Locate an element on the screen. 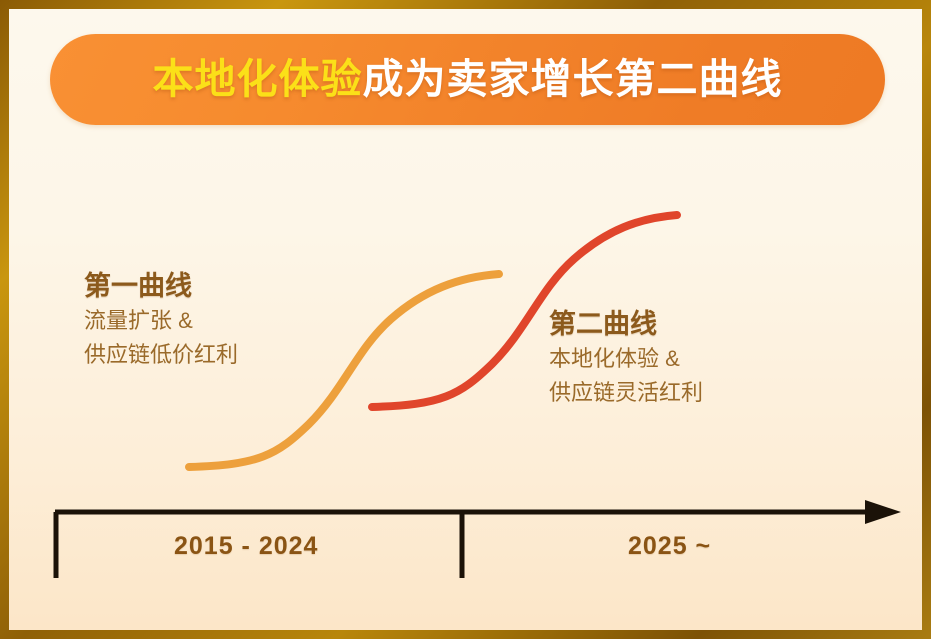 Image resolution: width=931 pixels, height=639 pixels. second-curve-sub-line1: 本地化体验 & is located at coordinates (614, 359).